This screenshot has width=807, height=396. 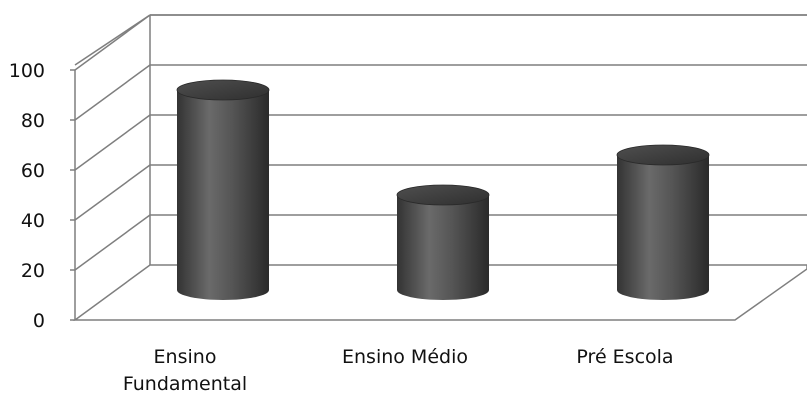 What do you see at coordinates (33, 121) in the screenshot?
I see `y-tick-label: 80` at bounding box center [33, 121].